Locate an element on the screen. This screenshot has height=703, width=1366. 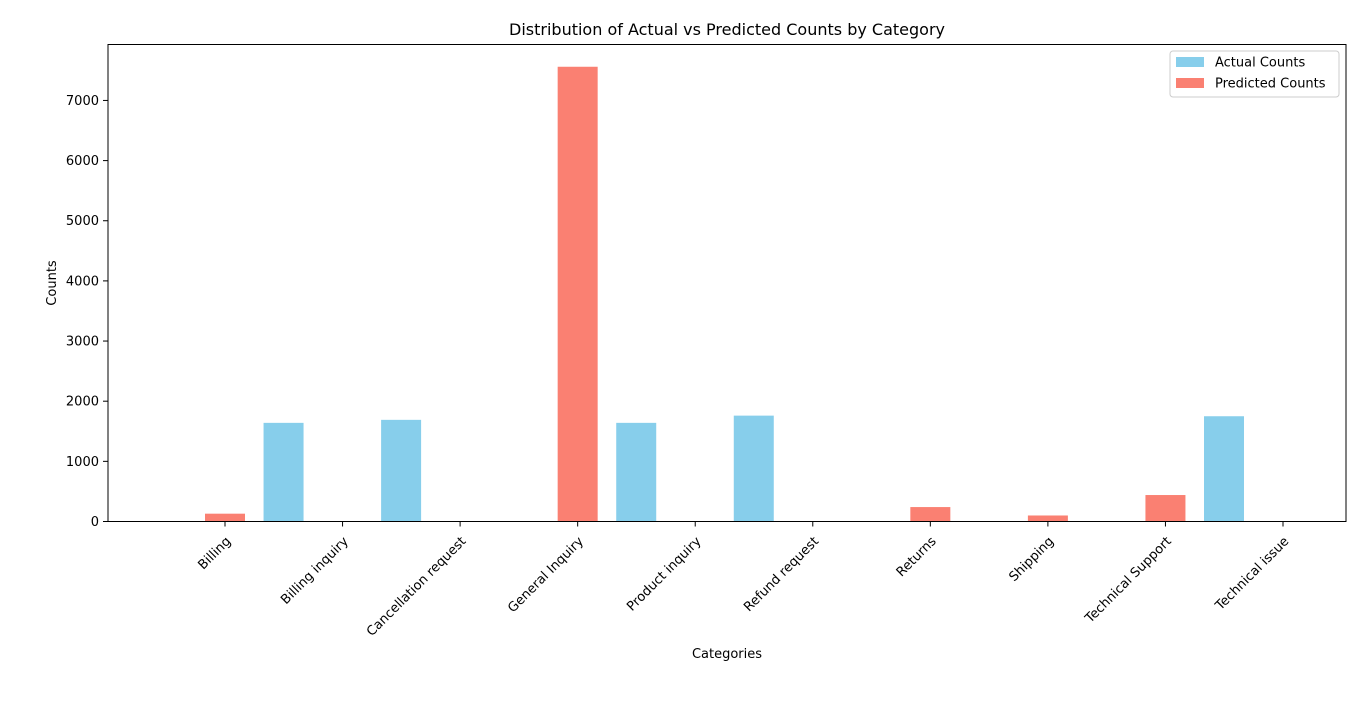
x-tick-label: Cancellation request is located at coordinates (416, 586).